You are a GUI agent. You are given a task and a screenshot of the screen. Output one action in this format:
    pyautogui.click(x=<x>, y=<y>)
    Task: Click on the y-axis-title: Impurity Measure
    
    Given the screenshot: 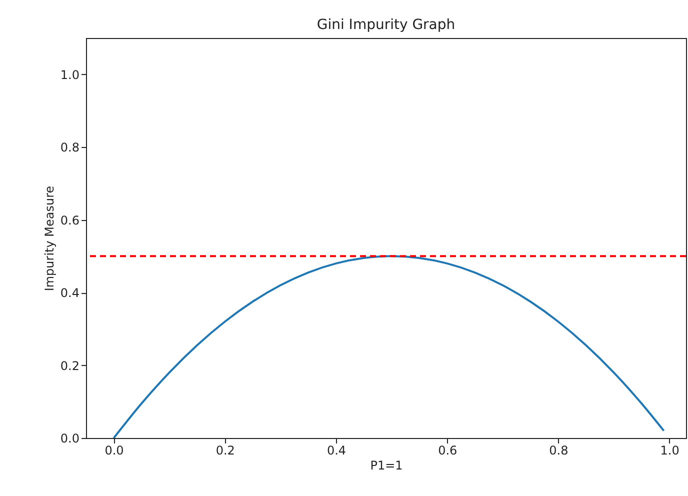 What is the action you would take?
    pyautogui.click(x=49, y=239)
    